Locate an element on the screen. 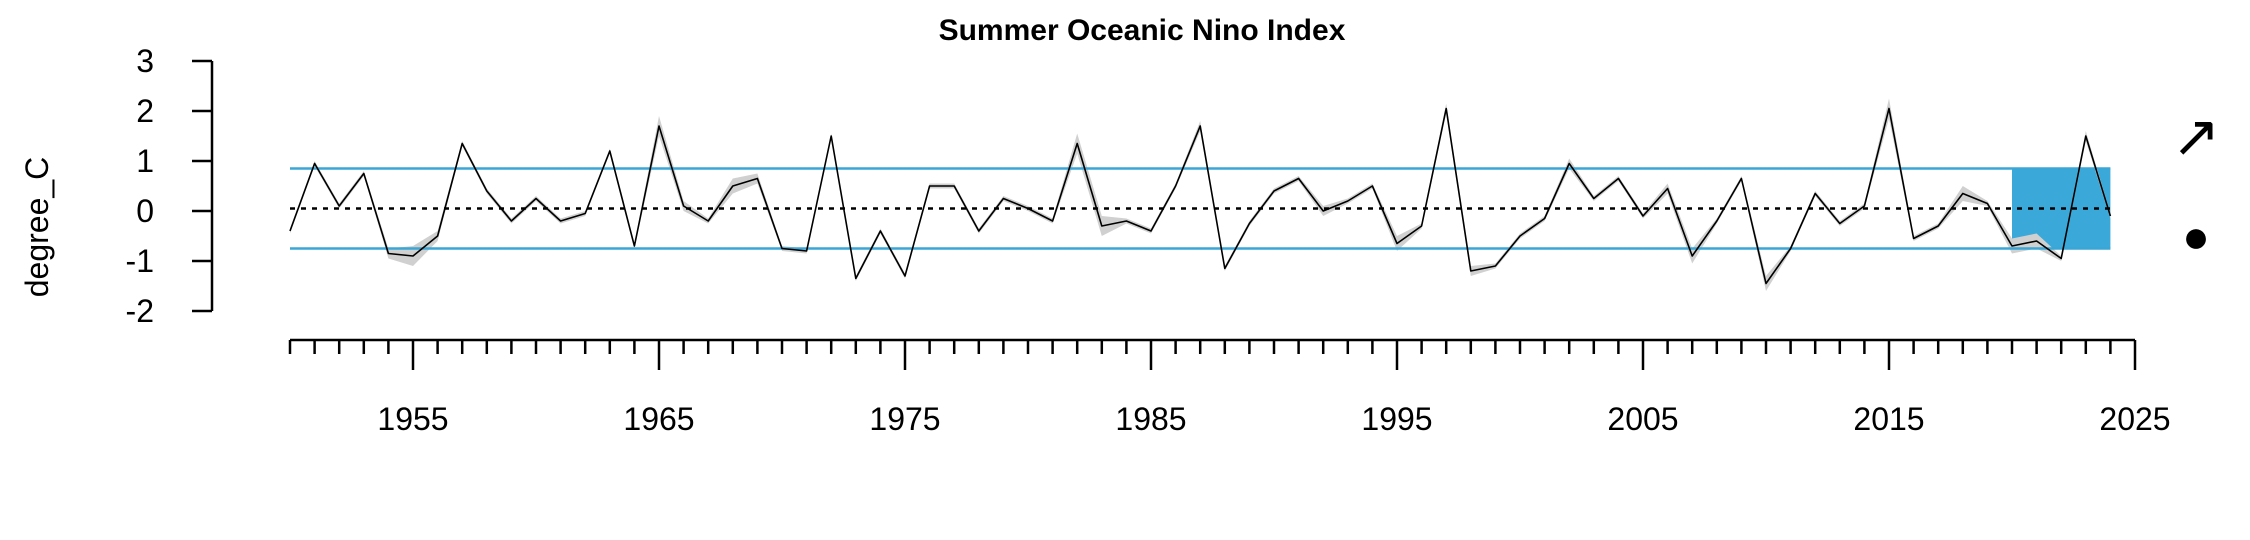  chart-title: Summer Oceanic Nino Index is located at coordinates (1142, 30).